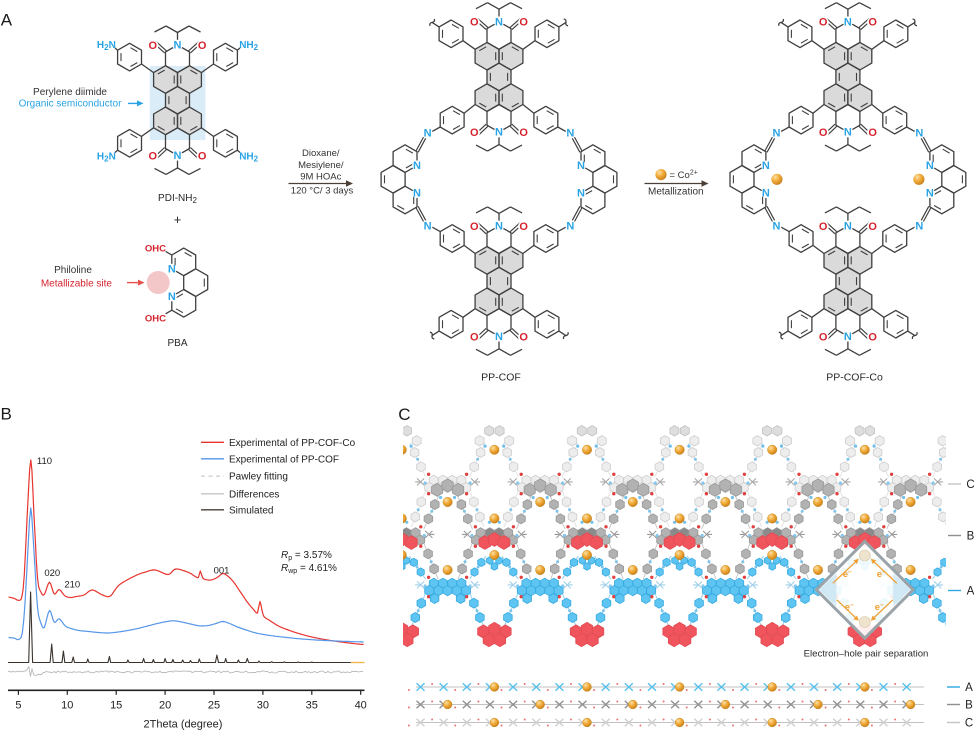 The height and width of the screenshot is (736, 976). I want to click on svg-text: Organic semiconductor, so click(70, 104).